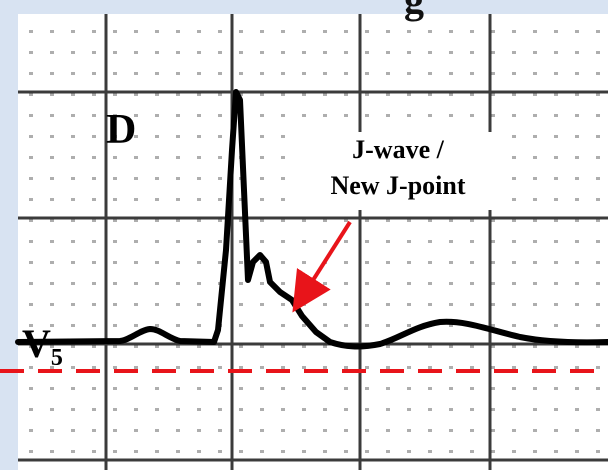 The height and width of the screenshot is (470, 608). I want to click on lead-label-letter: V, so click(36, 343).